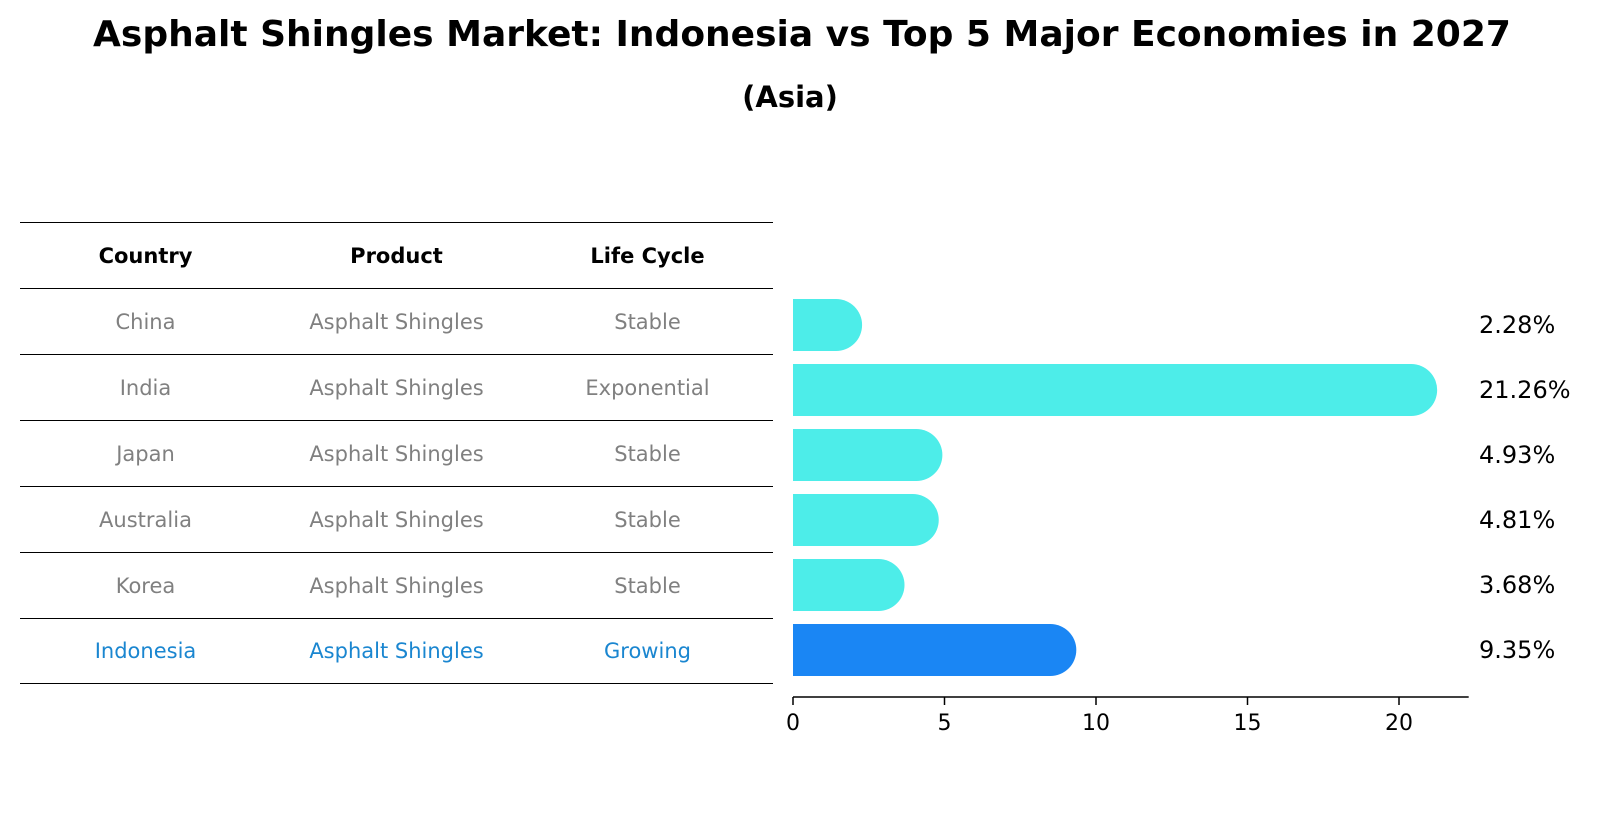  Describe the element at coordinates (145, 255) in the screenshot. I see `header-country: Country` at that location.